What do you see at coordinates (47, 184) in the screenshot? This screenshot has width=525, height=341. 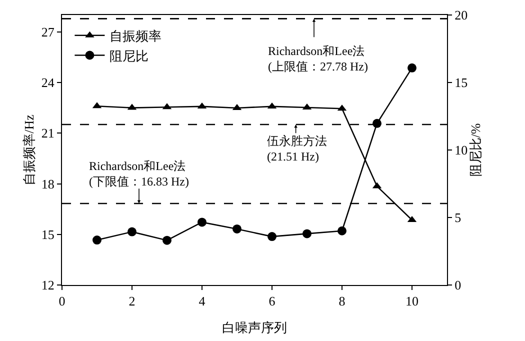 I see `y-tick-label: 18` at bounding box center [47, 184].